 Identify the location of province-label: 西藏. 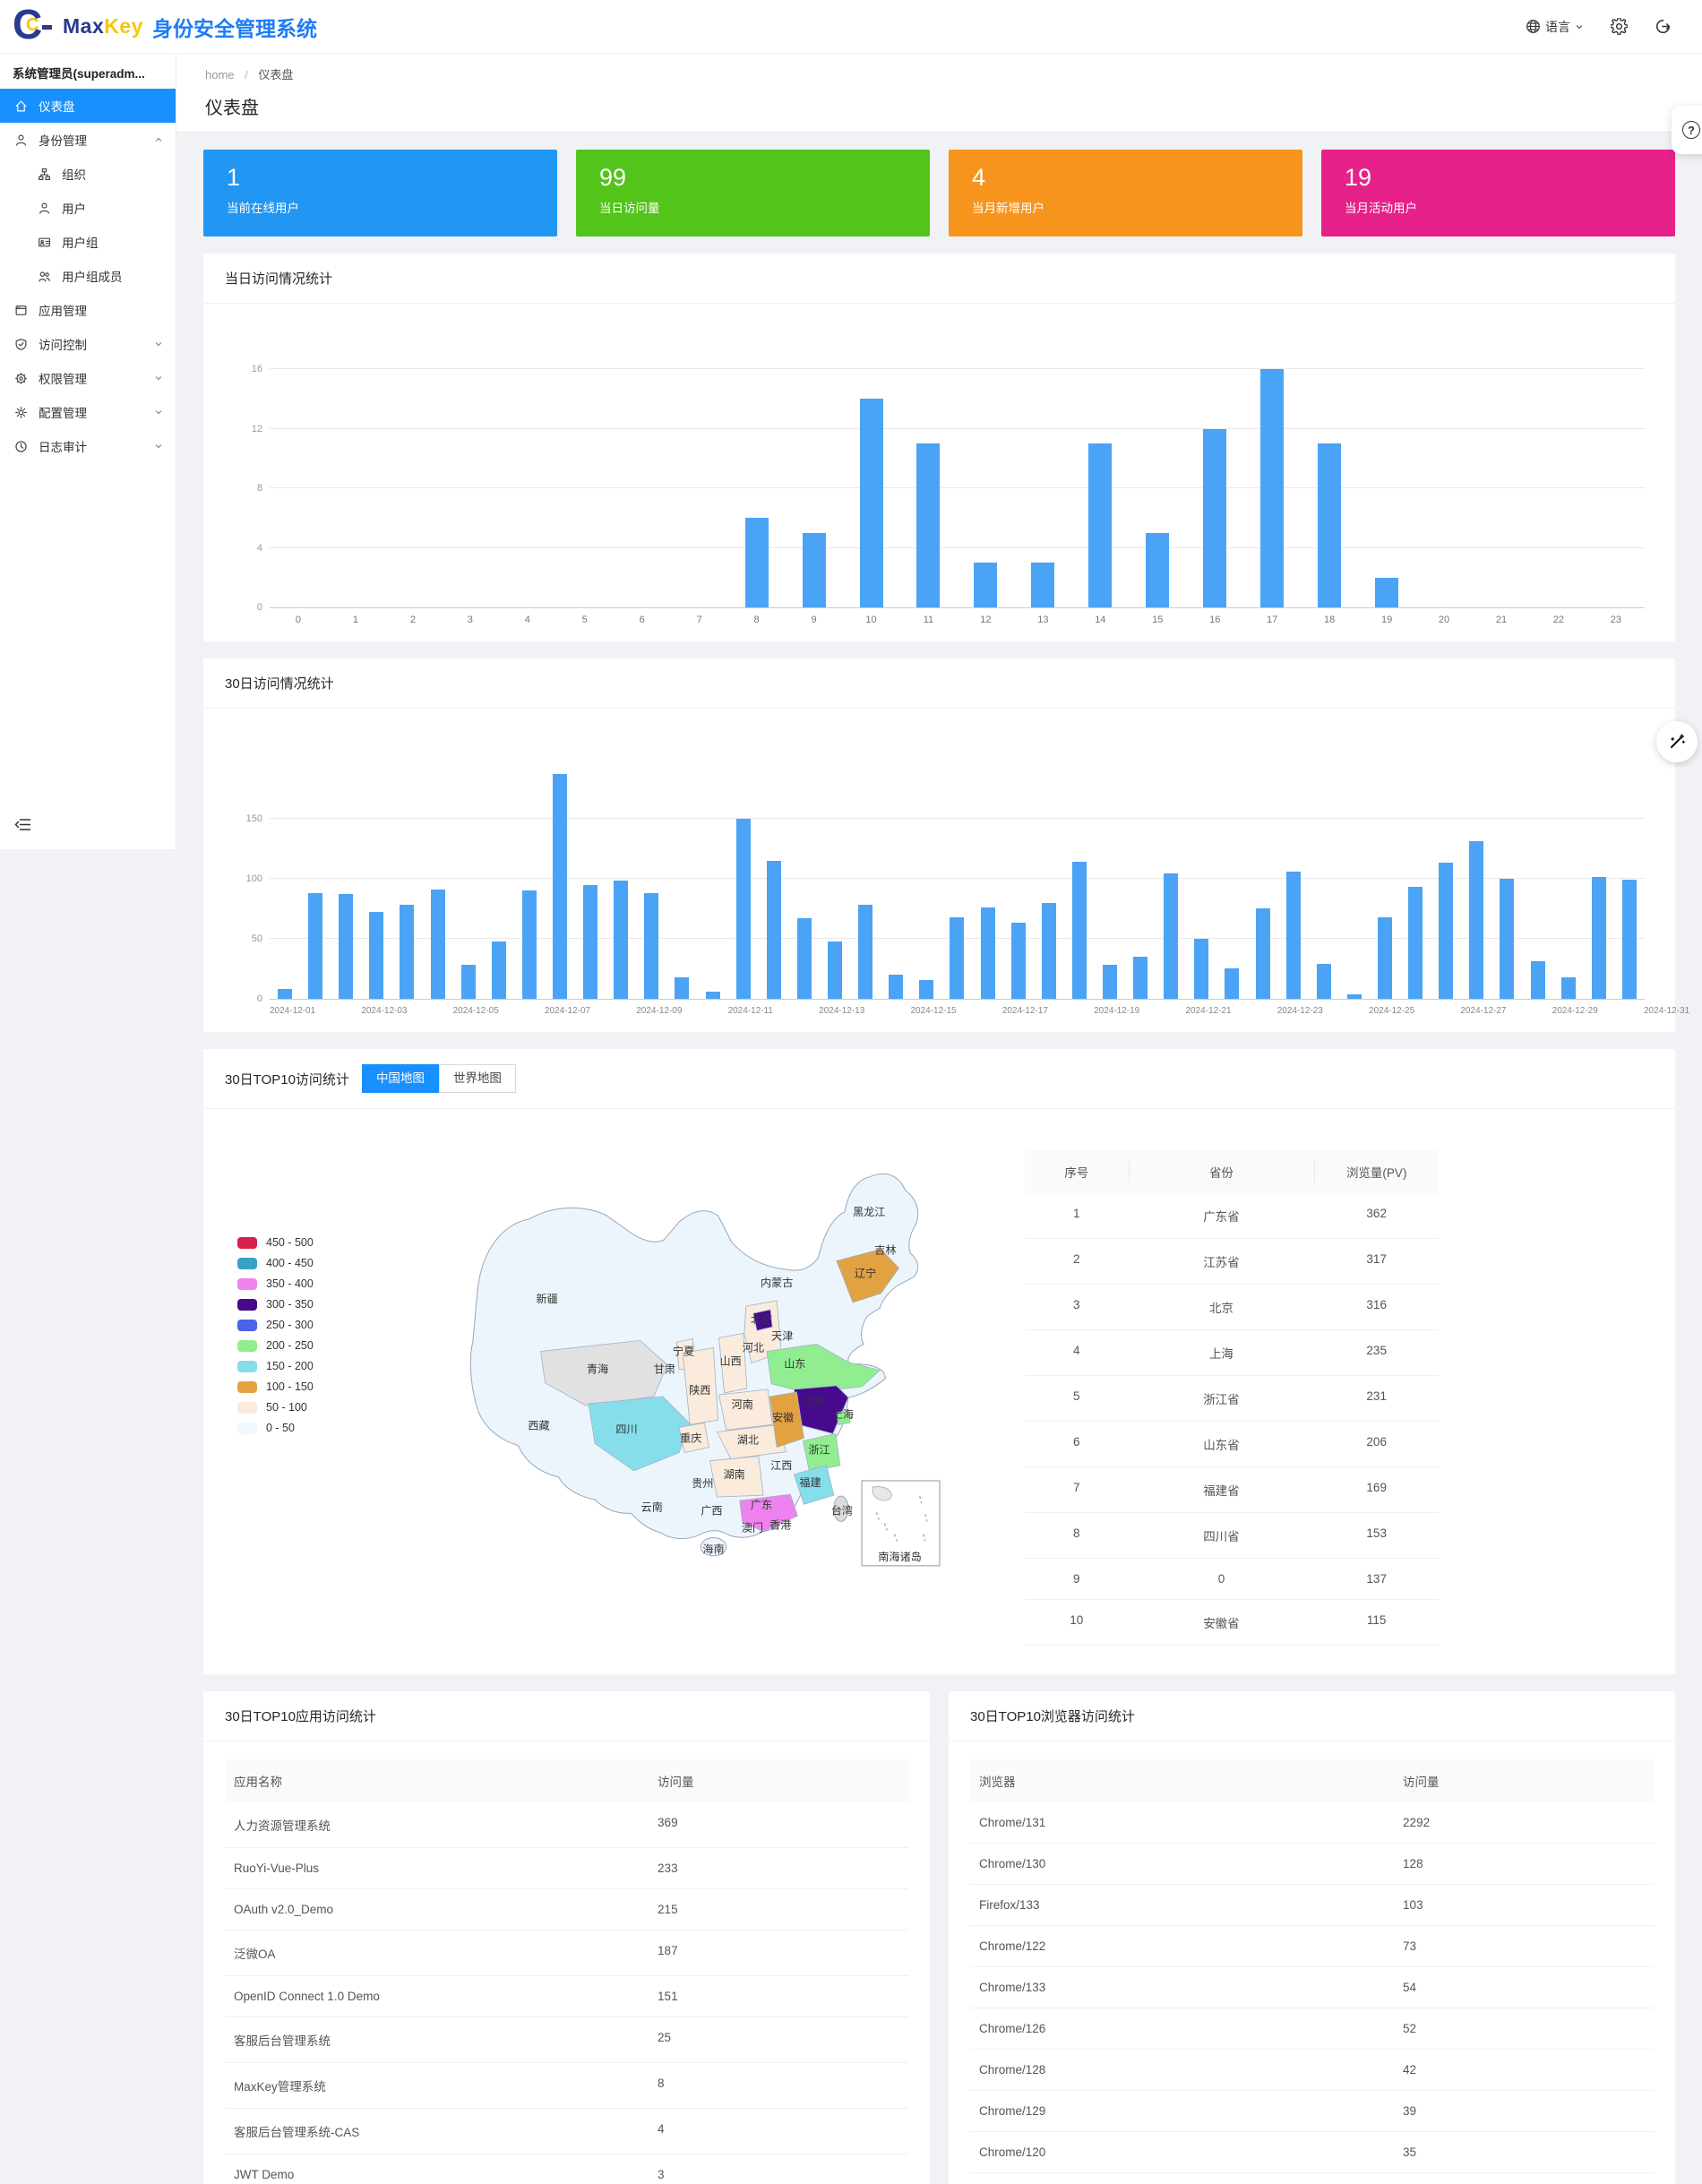
(539, 1426).